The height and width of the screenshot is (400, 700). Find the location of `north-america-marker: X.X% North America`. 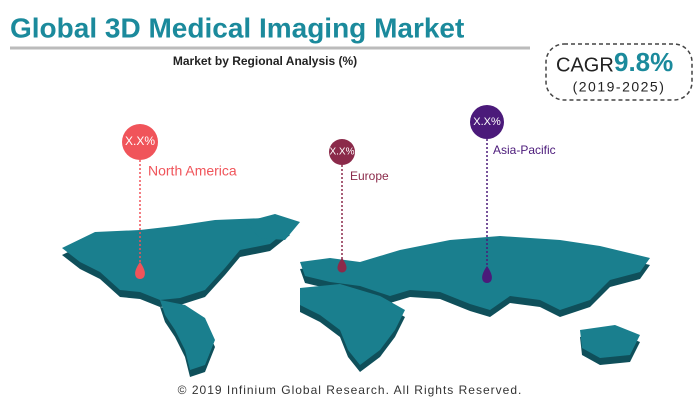

north-america-marker: X.X% North America is located at coordinates (179, 201).